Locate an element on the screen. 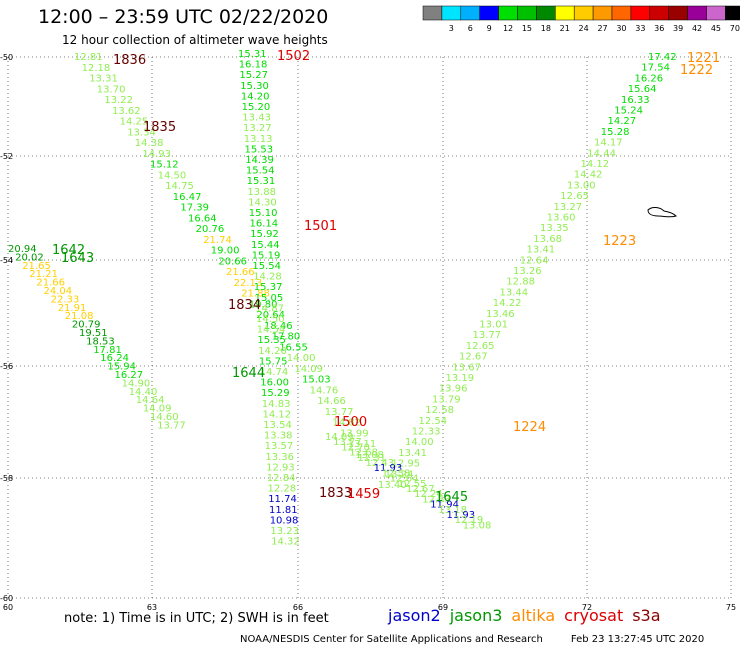 This screenshot has height=650, width=740. swh-value: 12.19 is located at coordinates (469, 520).